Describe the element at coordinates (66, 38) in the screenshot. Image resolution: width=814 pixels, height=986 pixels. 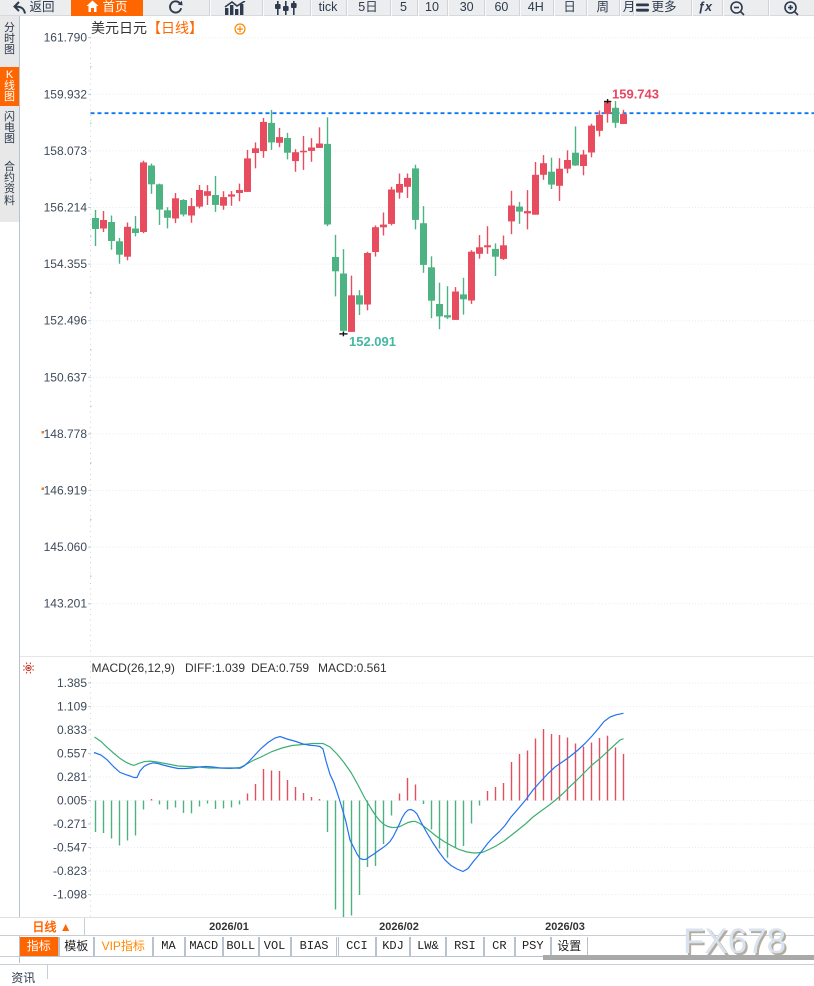
I see `svg-text: 161.790` at that location.